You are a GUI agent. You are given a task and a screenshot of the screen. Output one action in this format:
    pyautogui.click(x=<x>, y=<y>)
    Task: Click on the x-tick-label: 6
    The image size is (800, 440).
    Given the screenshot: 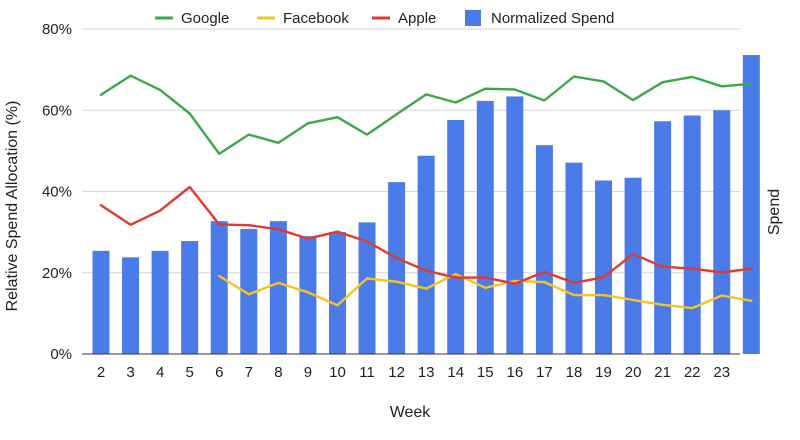 What is the action you would take?
    pyautogui.click(x=219, y=372)
    